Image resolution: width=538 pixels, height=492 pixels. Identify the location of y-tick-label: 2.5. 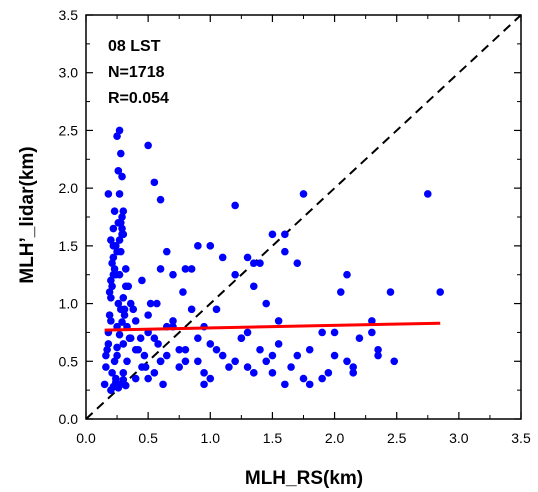
(69, 130).